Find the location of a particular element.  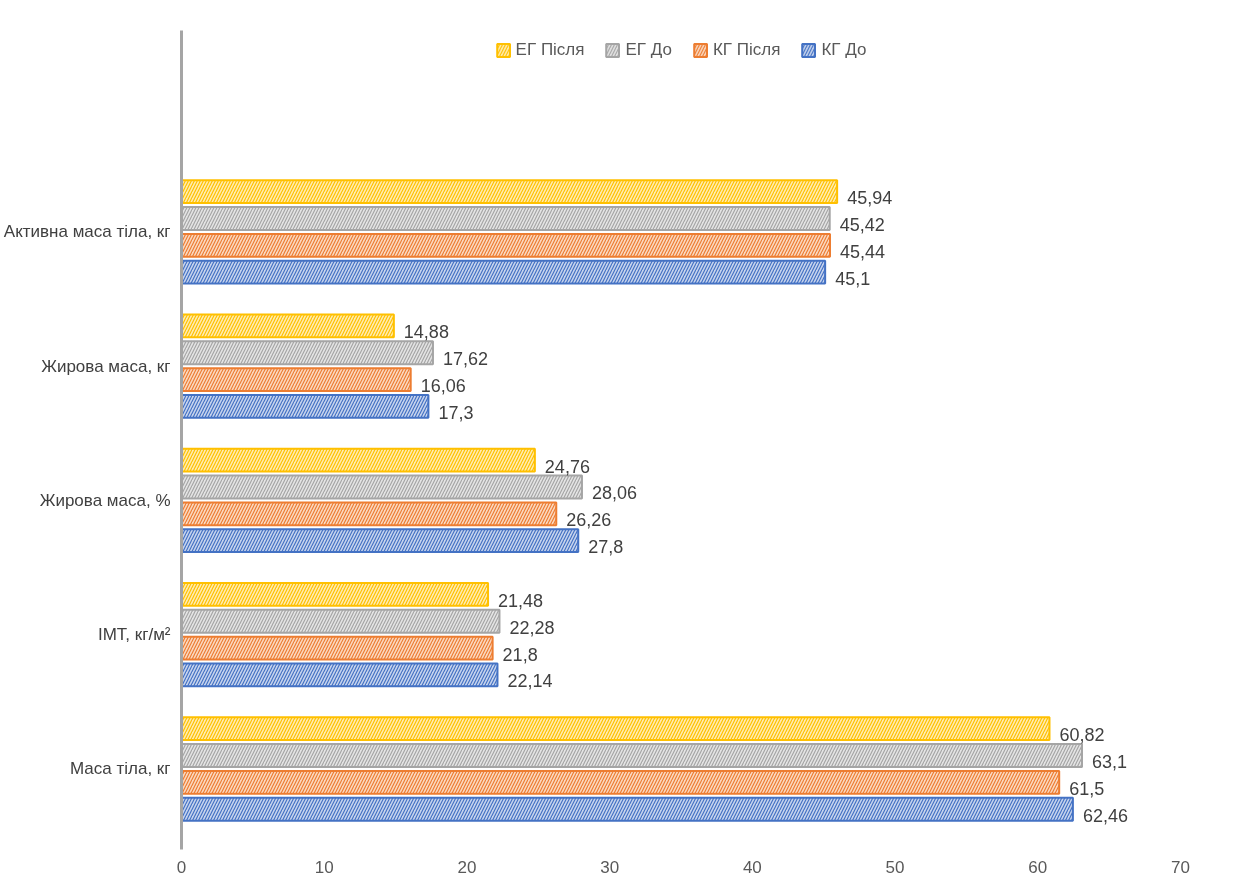

legend-label: ЕГ Після is located at coordinates (550, 50).